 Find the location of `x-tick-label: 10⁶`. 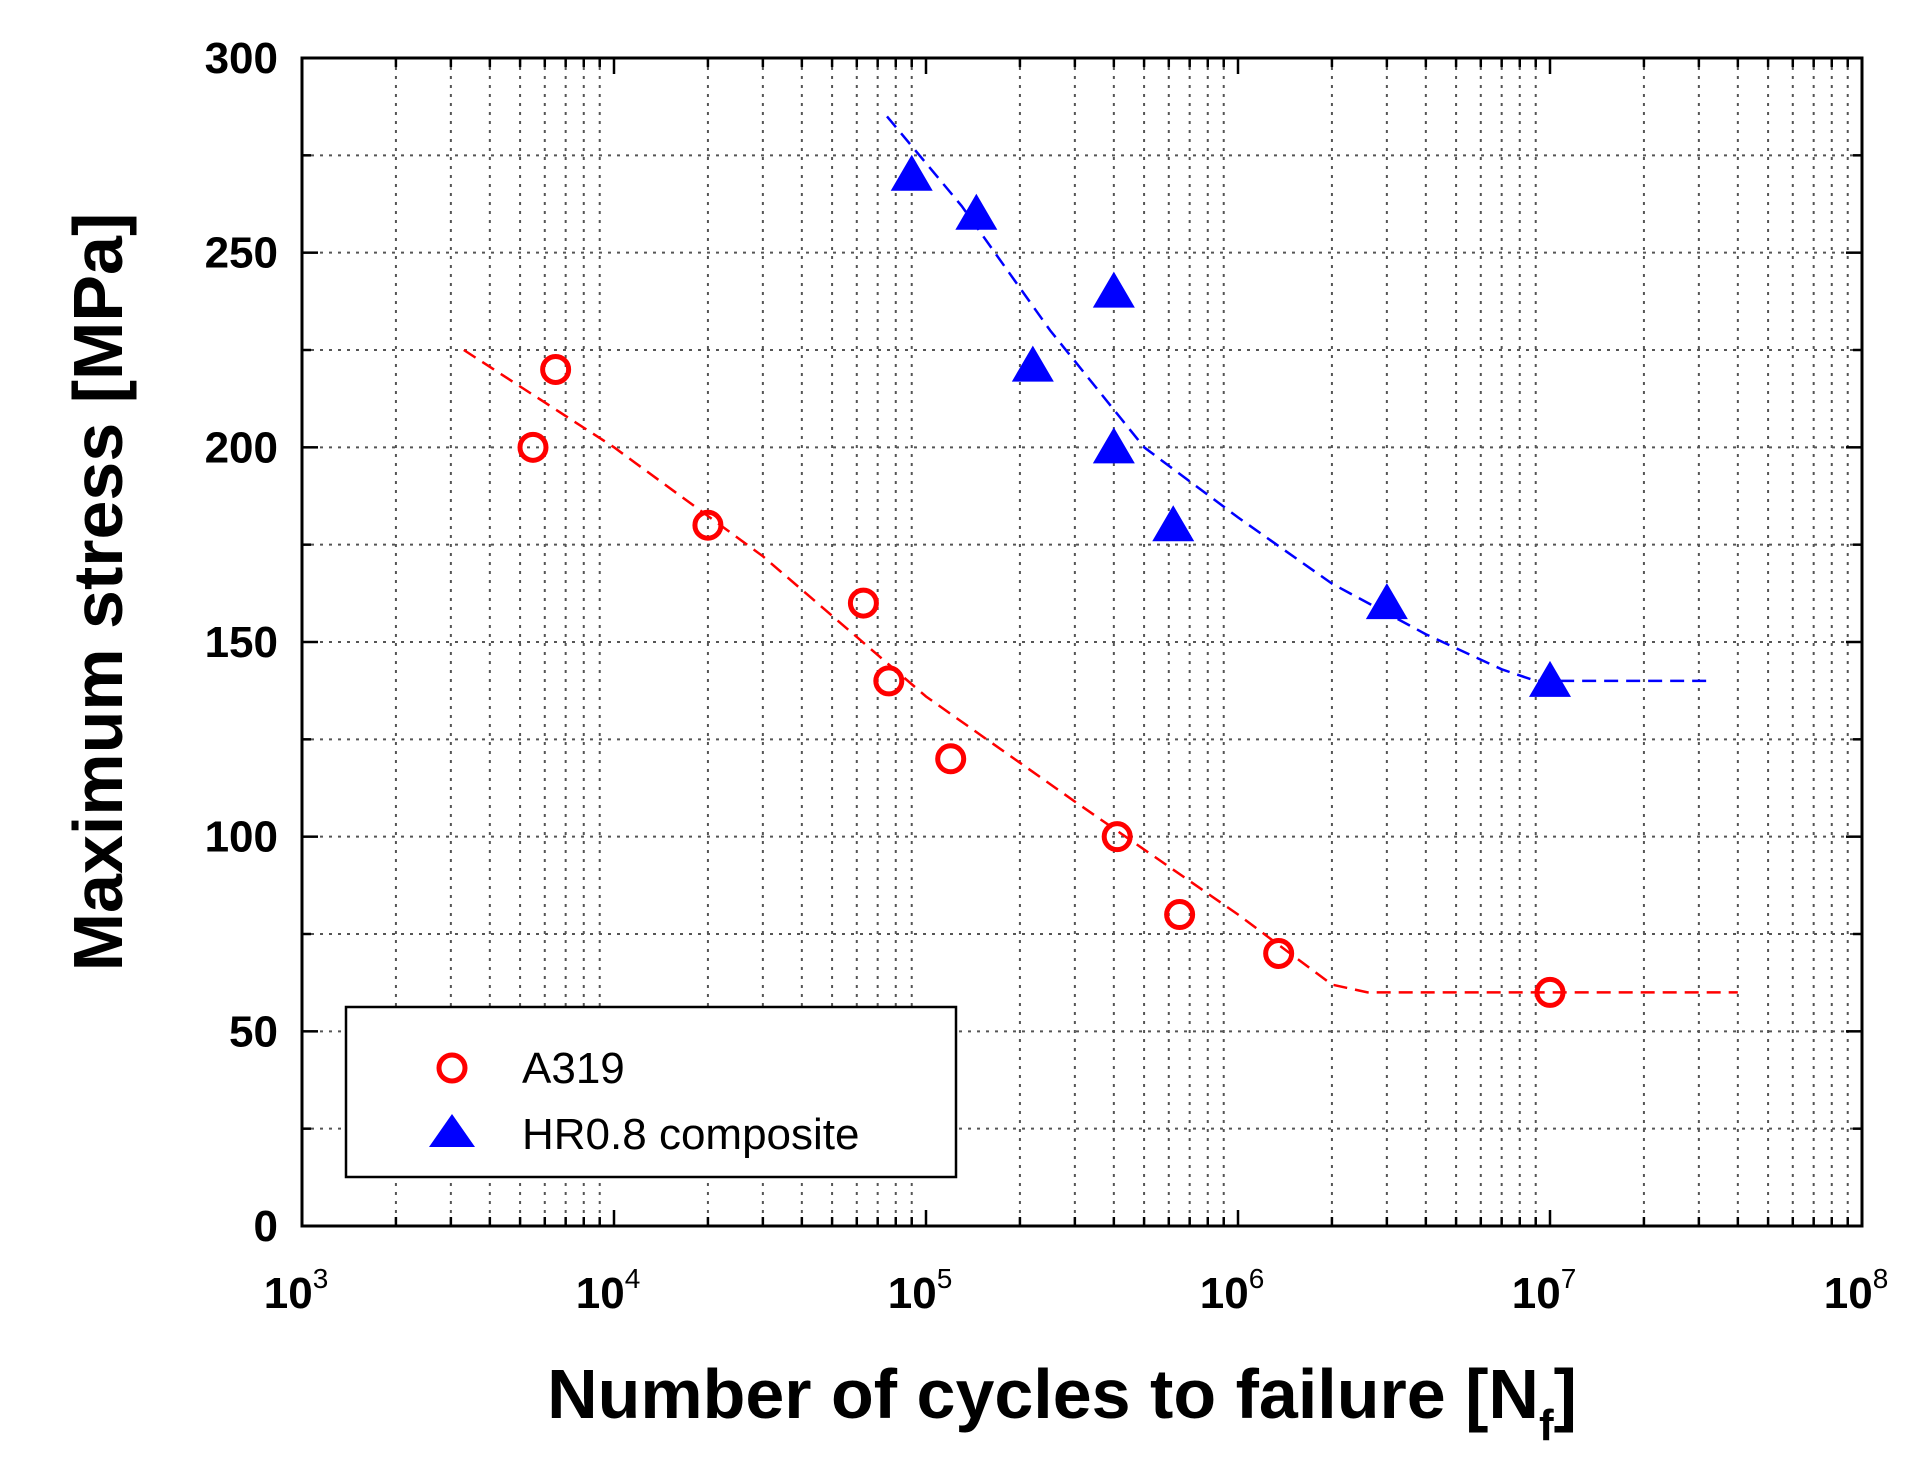

x-tick-label: 10⁶ is located at coordinates (1232, 1290).